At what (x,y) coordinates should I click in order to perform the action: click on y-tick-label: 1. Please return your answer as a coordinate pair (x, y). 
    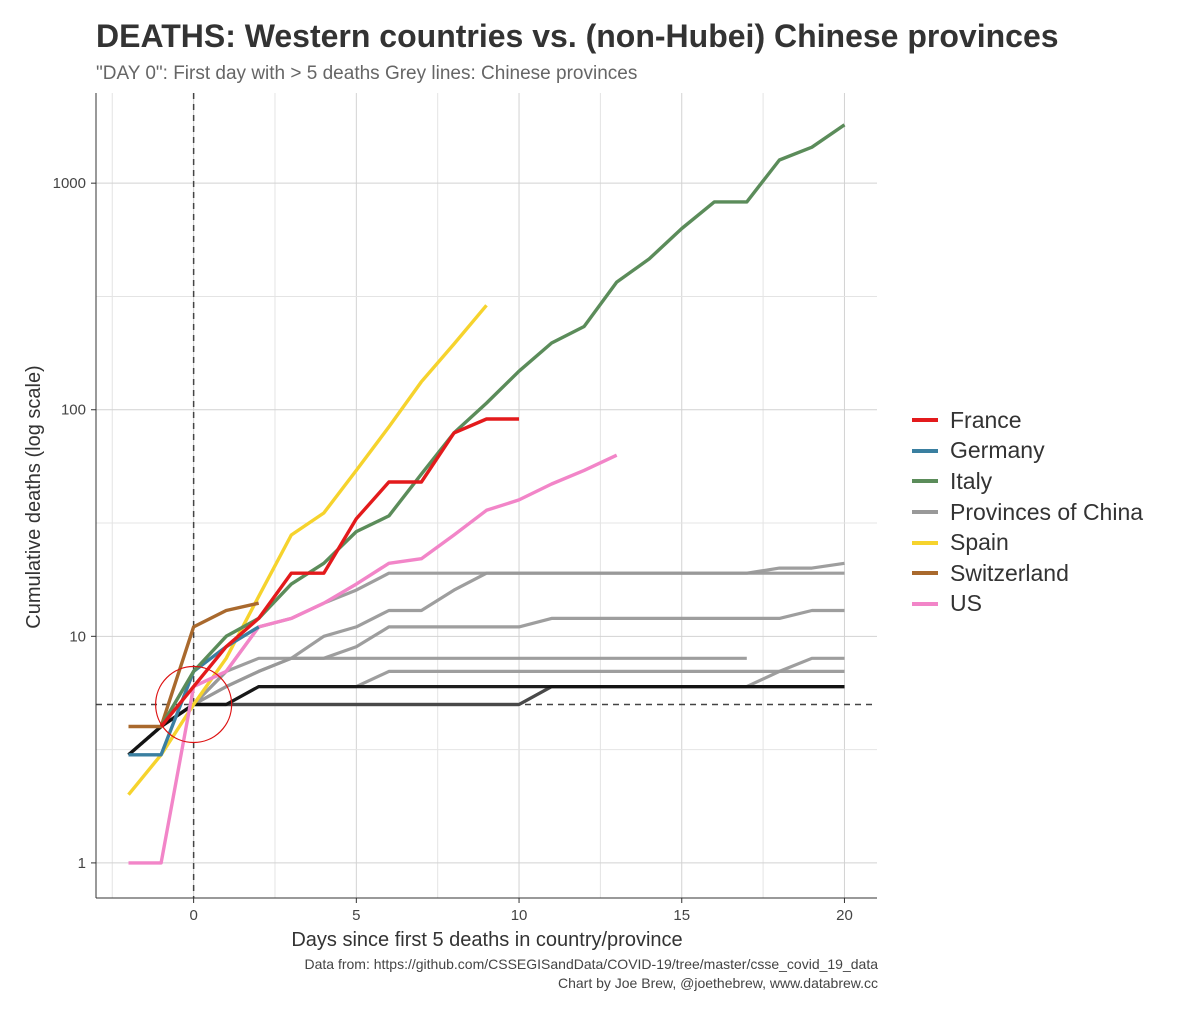
    Looking at the image, I should click on (82, 863).